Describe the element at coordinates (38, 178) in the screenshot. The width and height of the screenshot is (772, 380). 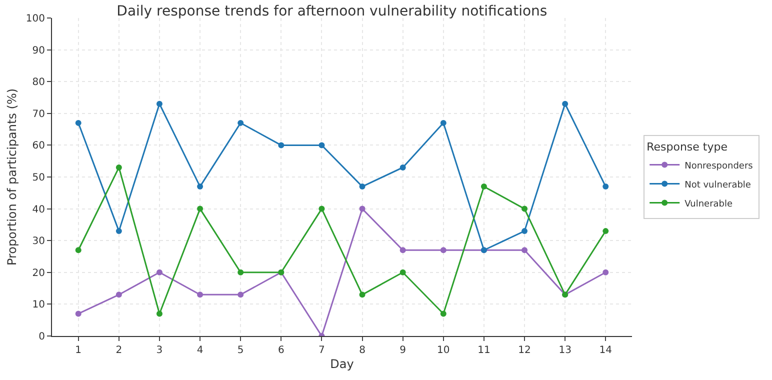
I see `y-tick-label: 50` at that location.